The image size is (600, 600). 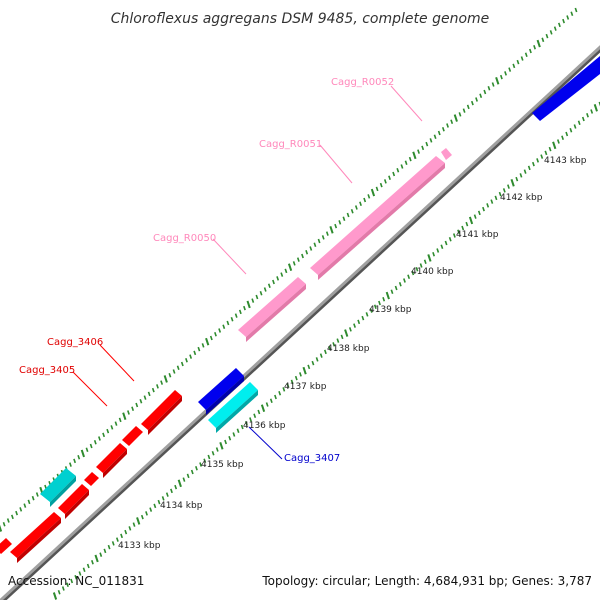 What do you see at coordinates (377, 215) in the screenshot?
I see `gene-feature-cagg-r0051` at bounding box center [377, 215].